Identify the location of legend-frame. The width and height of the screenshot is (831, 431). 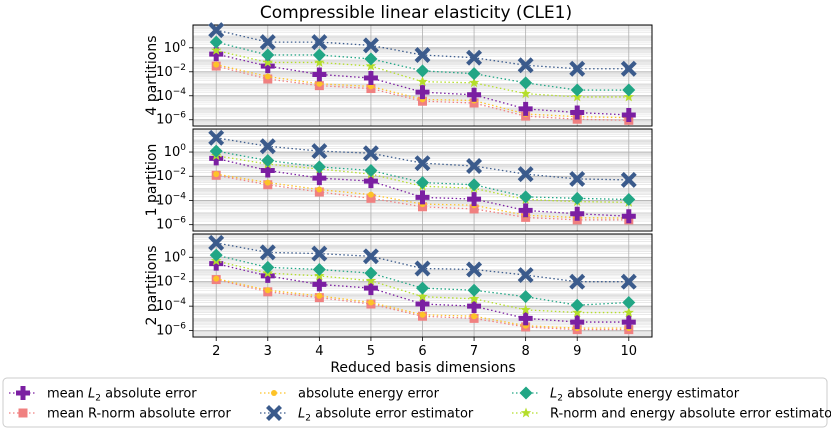
(415, 402).